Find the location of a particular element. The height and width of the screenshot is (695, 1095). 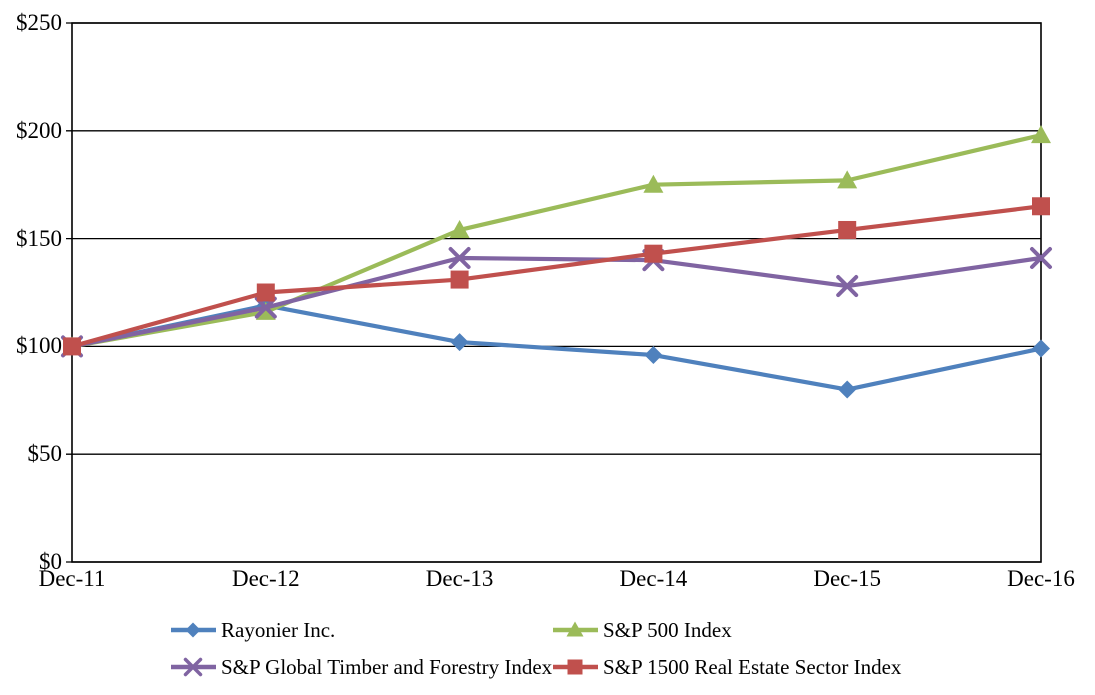

triangle-legend-icon is located at coordinates (576, 630).